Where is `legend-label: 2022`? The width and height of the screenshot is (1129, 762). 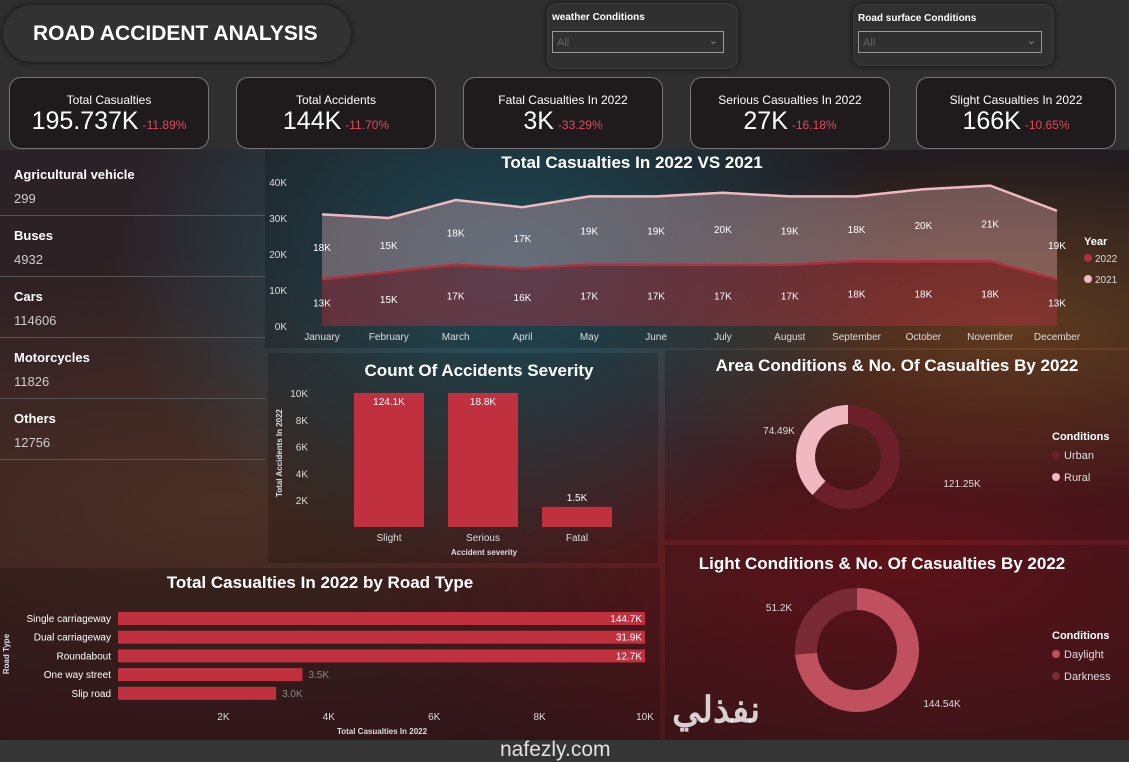
legend-label: 2022 is located at coordinates (1106, 259).